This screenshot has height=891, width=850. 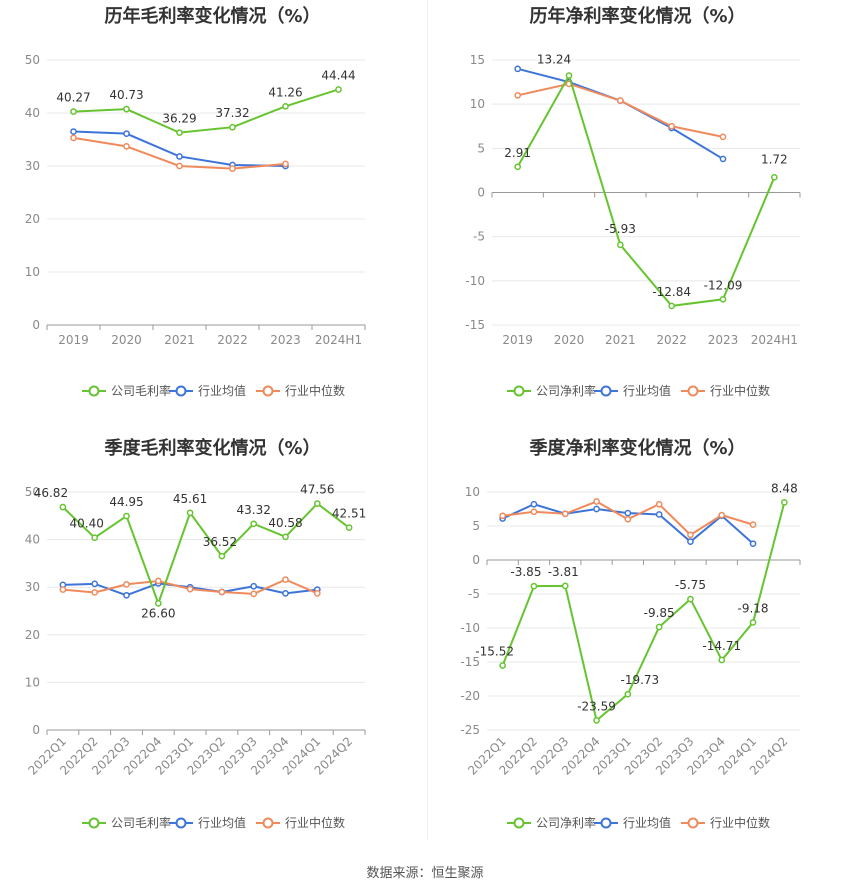 I want to click on data-label: 40.40, so click(x=87, y=524).